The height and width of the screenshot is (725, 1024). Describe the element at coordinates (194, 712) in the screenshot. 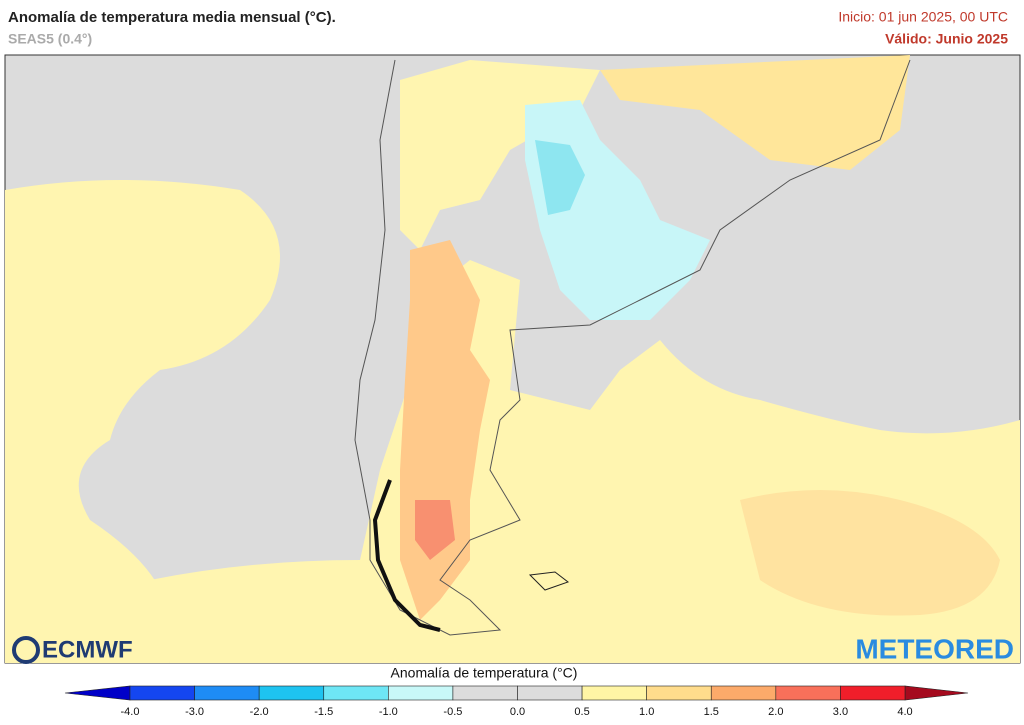

I see `colorbar-tick-label: -3.0` at that location.